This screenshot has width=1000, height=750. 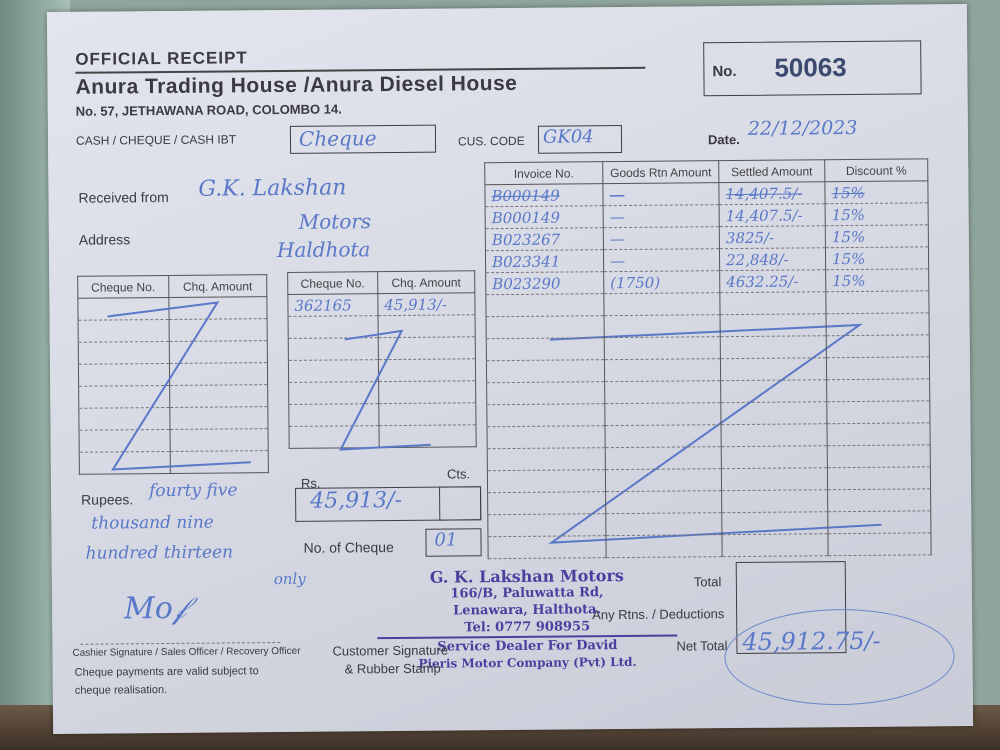 What do you see at coordinates (772, 281) in the screenshot?
I see `cell-settled: 4632.25/-` at bounding box center [772, 281].